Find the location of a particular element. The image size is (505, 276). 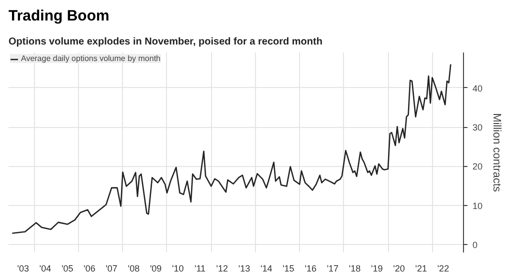

x-tick-label: '08 is located at coordinates (134, 269).